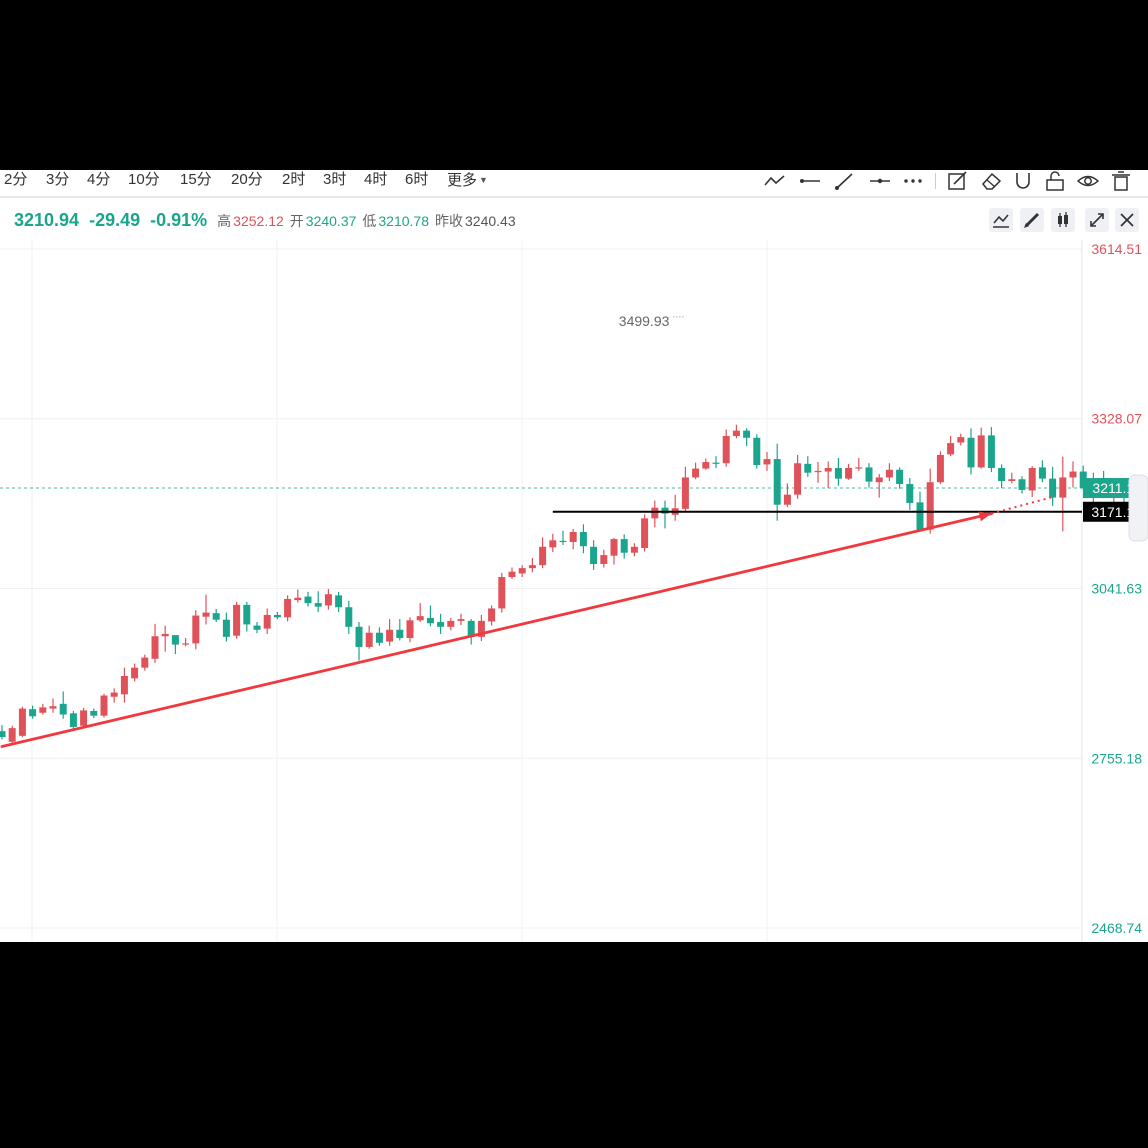 The height and width of the screenshot is (1148, 1148). What do you see at coordinates (179, 220) in the screenshot?
I see `price-change-percent: -0.91%` at bounding box center [179, 220].